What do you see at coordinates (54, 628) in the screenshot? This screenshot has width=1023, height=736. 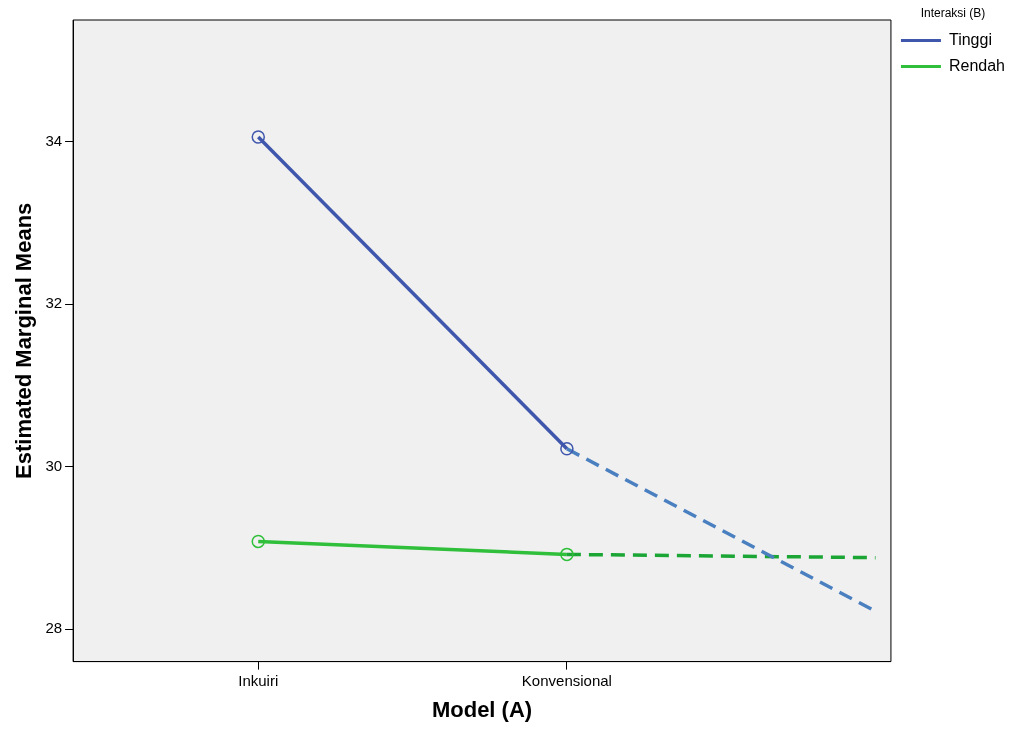 I see `y-tick-label: 28` at bounding box center [54, 628].